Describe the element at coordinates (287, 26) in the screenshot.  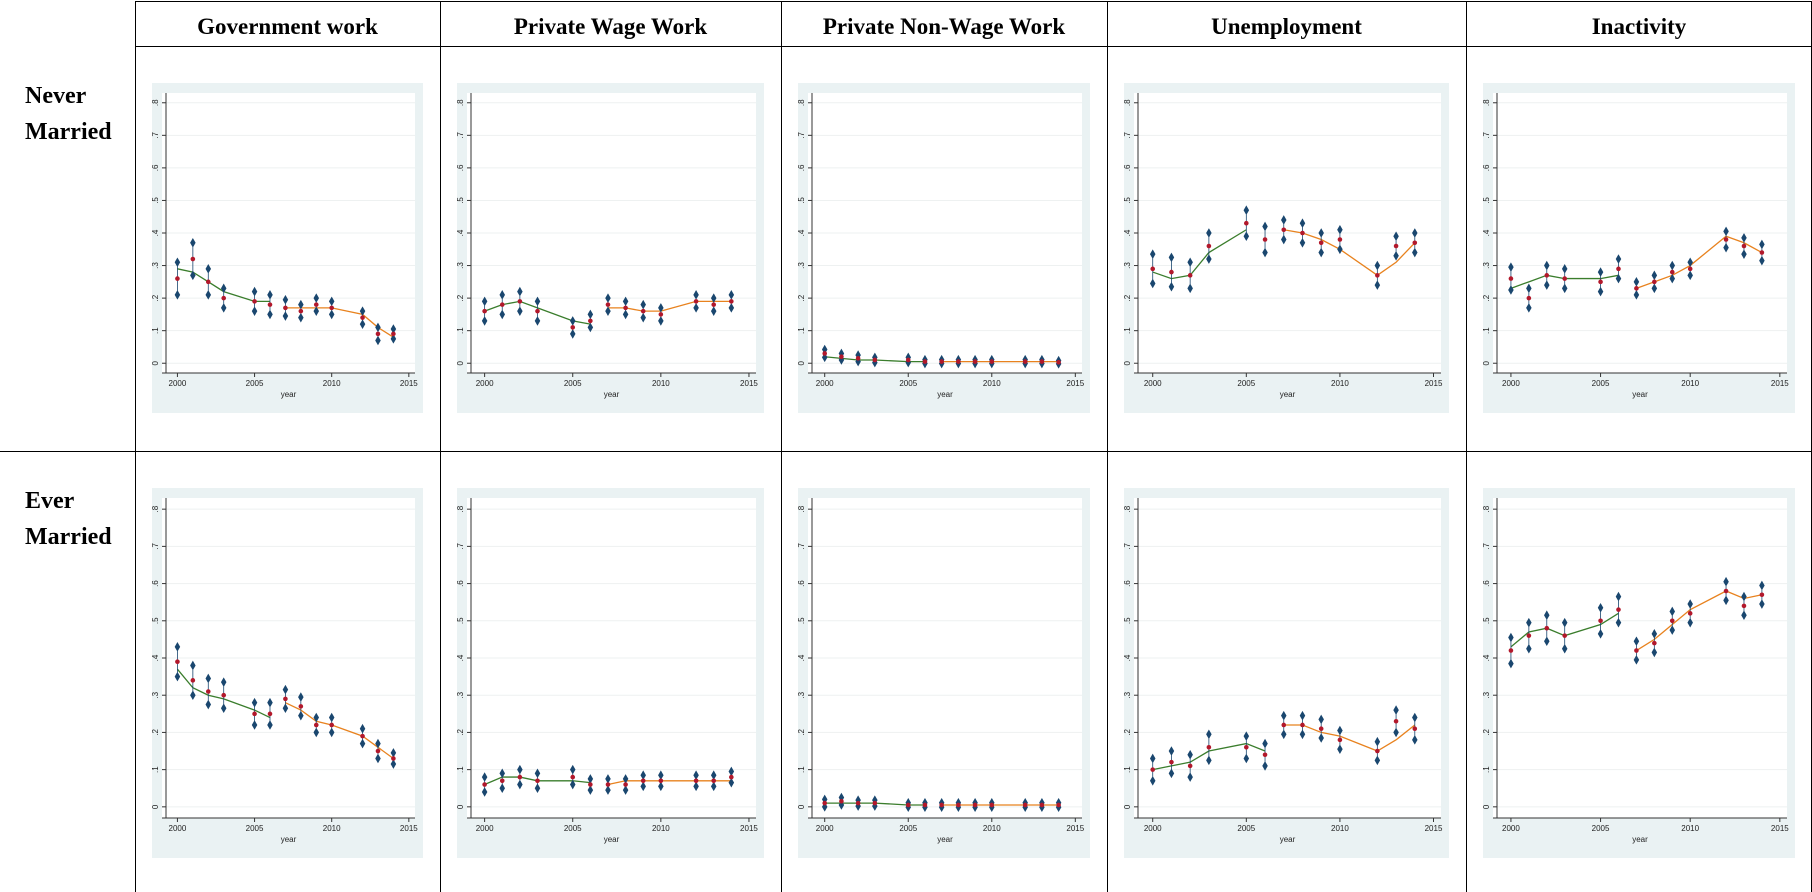
I see `column-header: Government work` at that location.